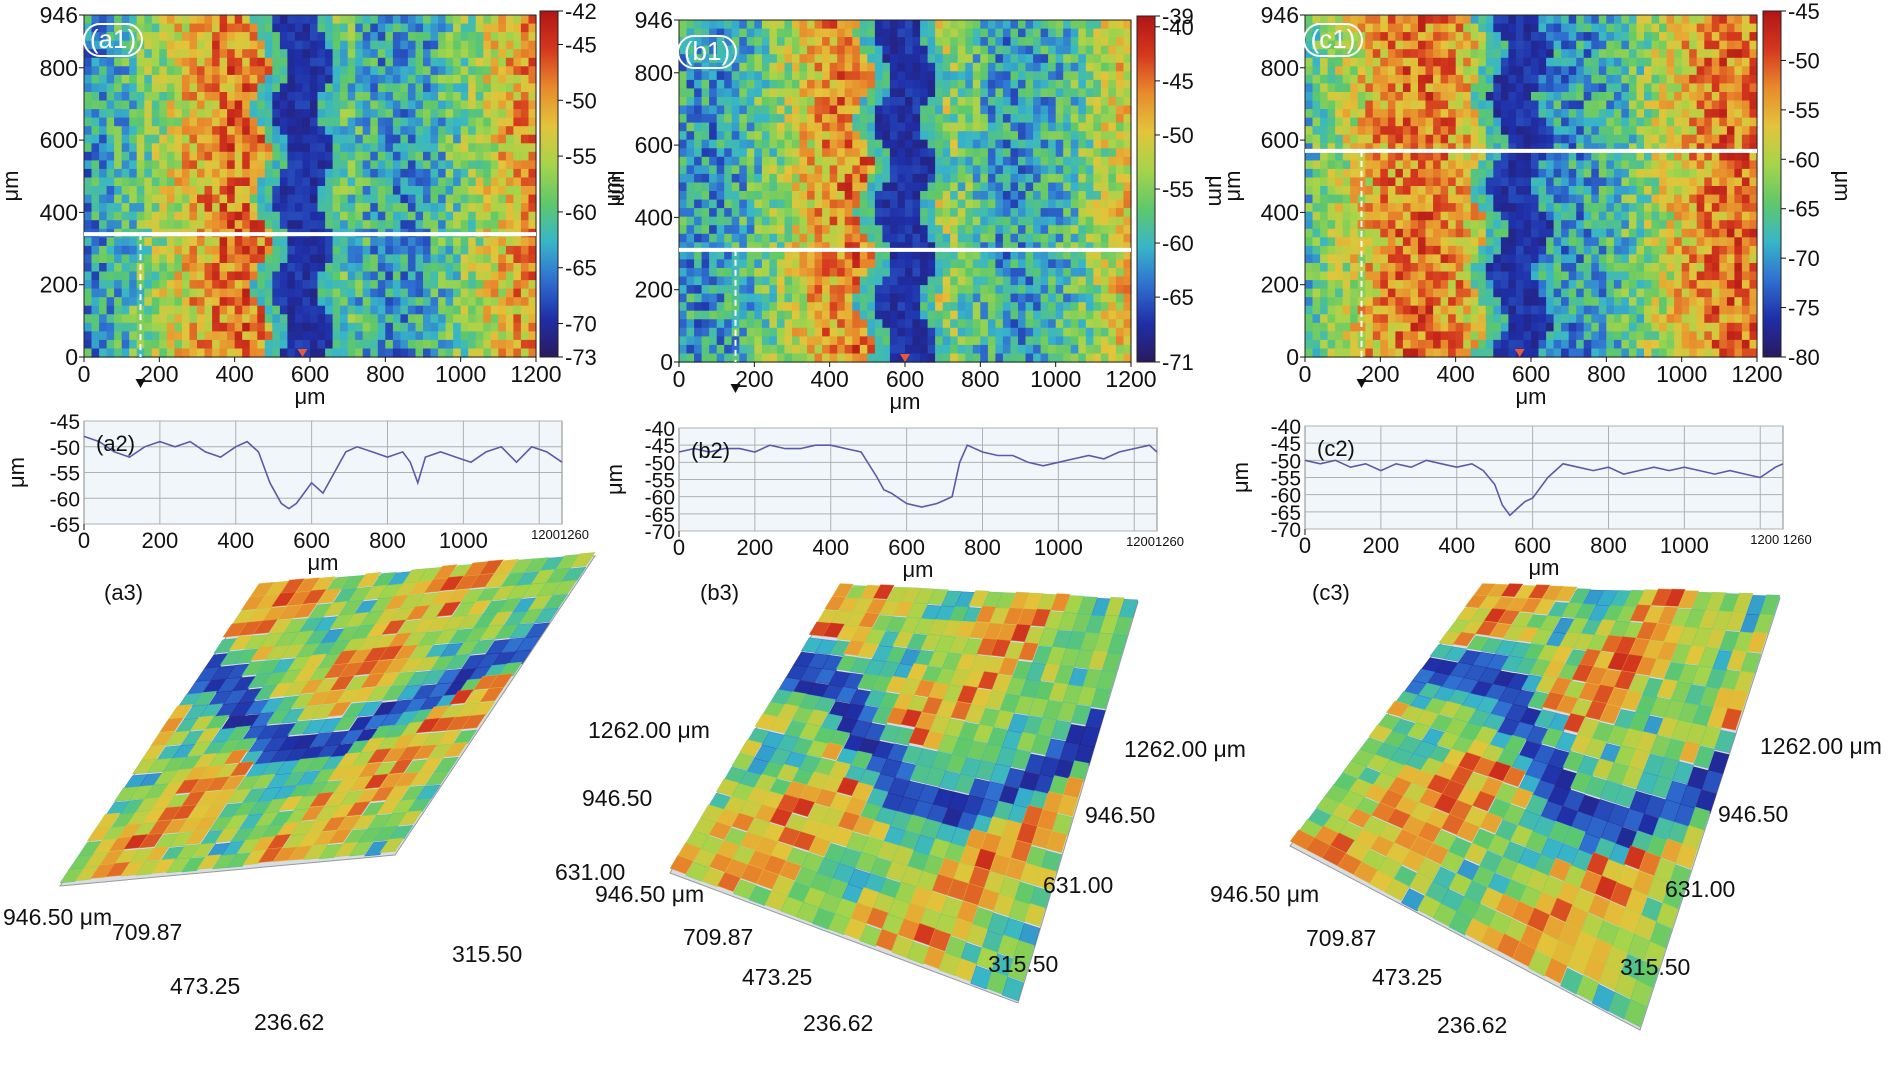  I want to click on panel-tag-frame, so click(707, 52).